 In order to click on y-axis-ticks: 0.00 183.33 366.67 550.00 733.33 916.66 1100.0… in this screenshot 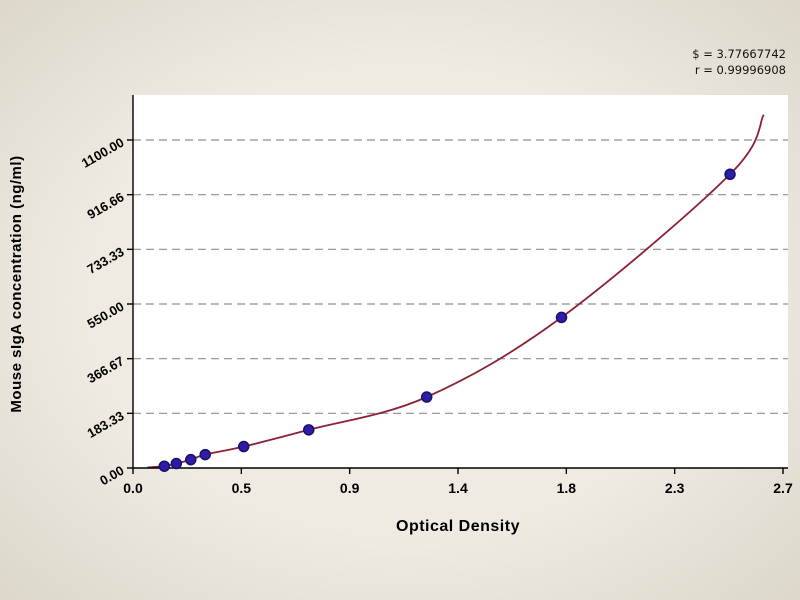, I will do `click(106, 312)`.